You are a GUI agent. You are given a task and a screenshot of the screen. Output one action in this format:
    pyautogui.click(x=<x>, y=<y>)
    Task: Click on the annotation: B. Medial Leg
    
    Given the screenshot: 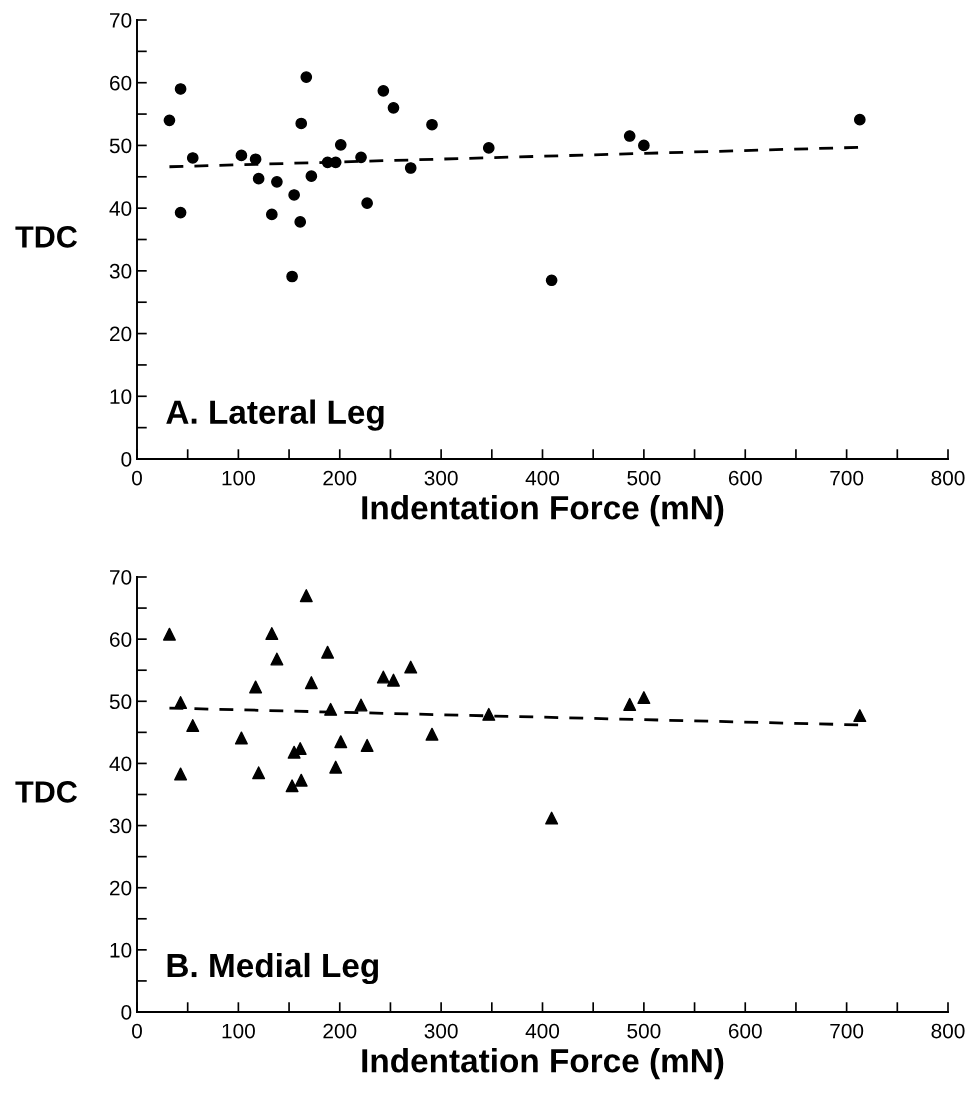 What is the action you would take?
    pyautogui.click(x=272, y=968)
    